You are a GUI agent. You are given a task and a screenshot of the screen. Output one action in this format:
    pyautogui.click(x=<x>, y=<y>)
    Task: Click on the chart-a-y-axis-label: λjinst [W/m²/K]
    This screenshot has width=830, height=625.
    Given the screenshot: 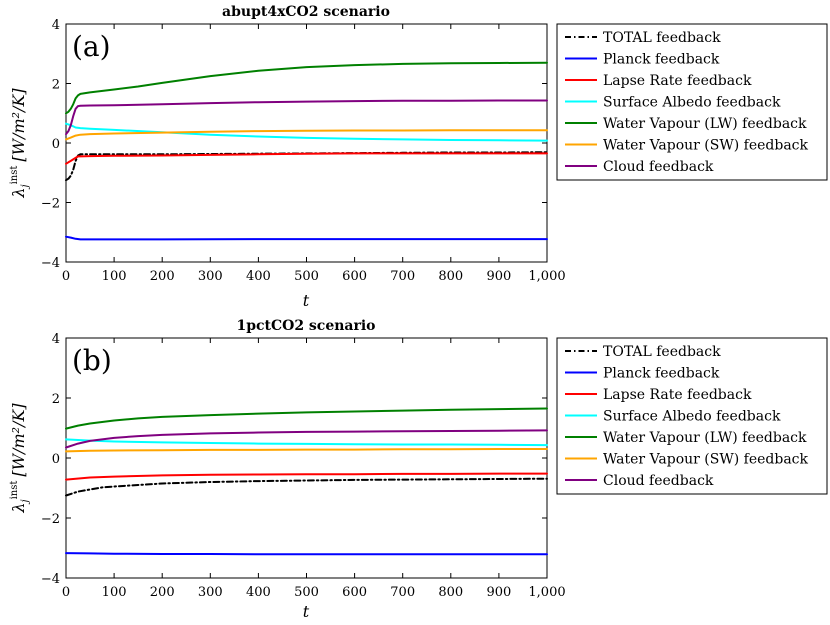 What is the action you would take?
    pyautogui.click(x=20, y=143)
    